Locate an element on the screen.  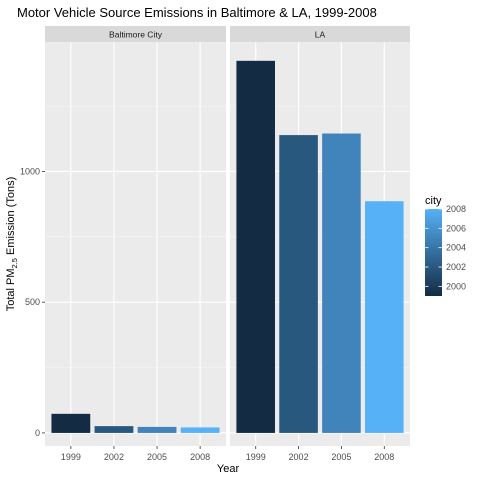
strip-label-baltimore: Baltimore City is located at coordinates (136, 35).